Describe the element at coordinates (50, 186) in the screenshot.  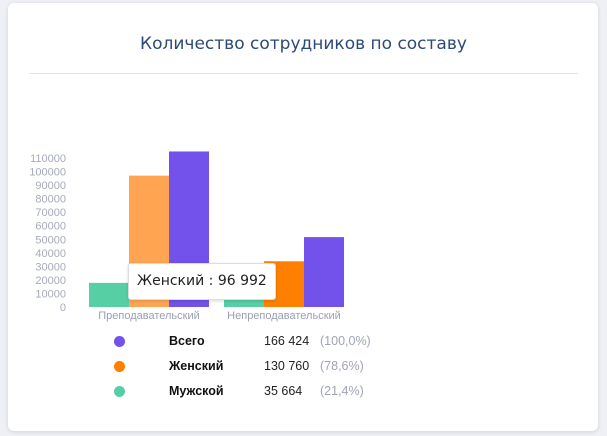
I see `y-tick-label: 90000` at that location.